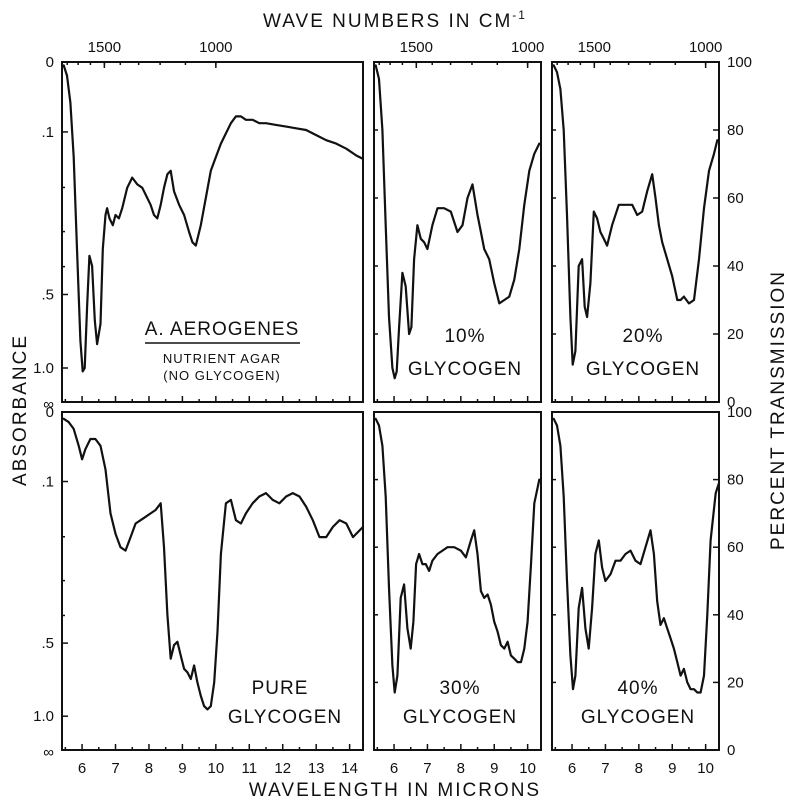  What do you see at coordinates (282, 768) in the screenshot?
I see `x-tick-label: 12` at bounding box center [282, 768].